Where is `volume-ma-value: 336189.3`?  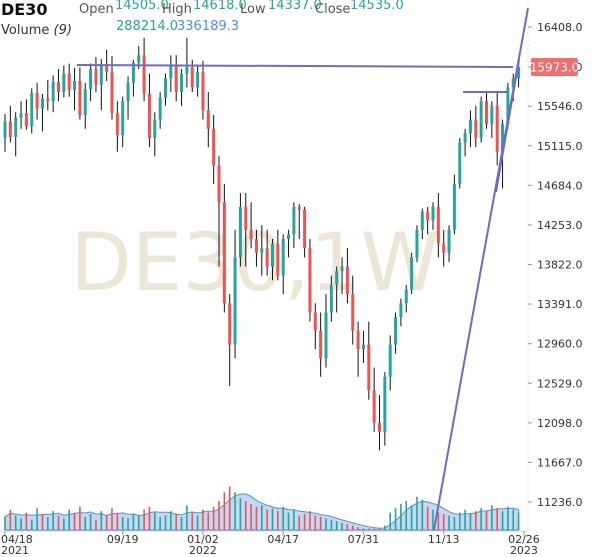
volume-ma-value: 336189.3 is located at coordinates (208, 26).